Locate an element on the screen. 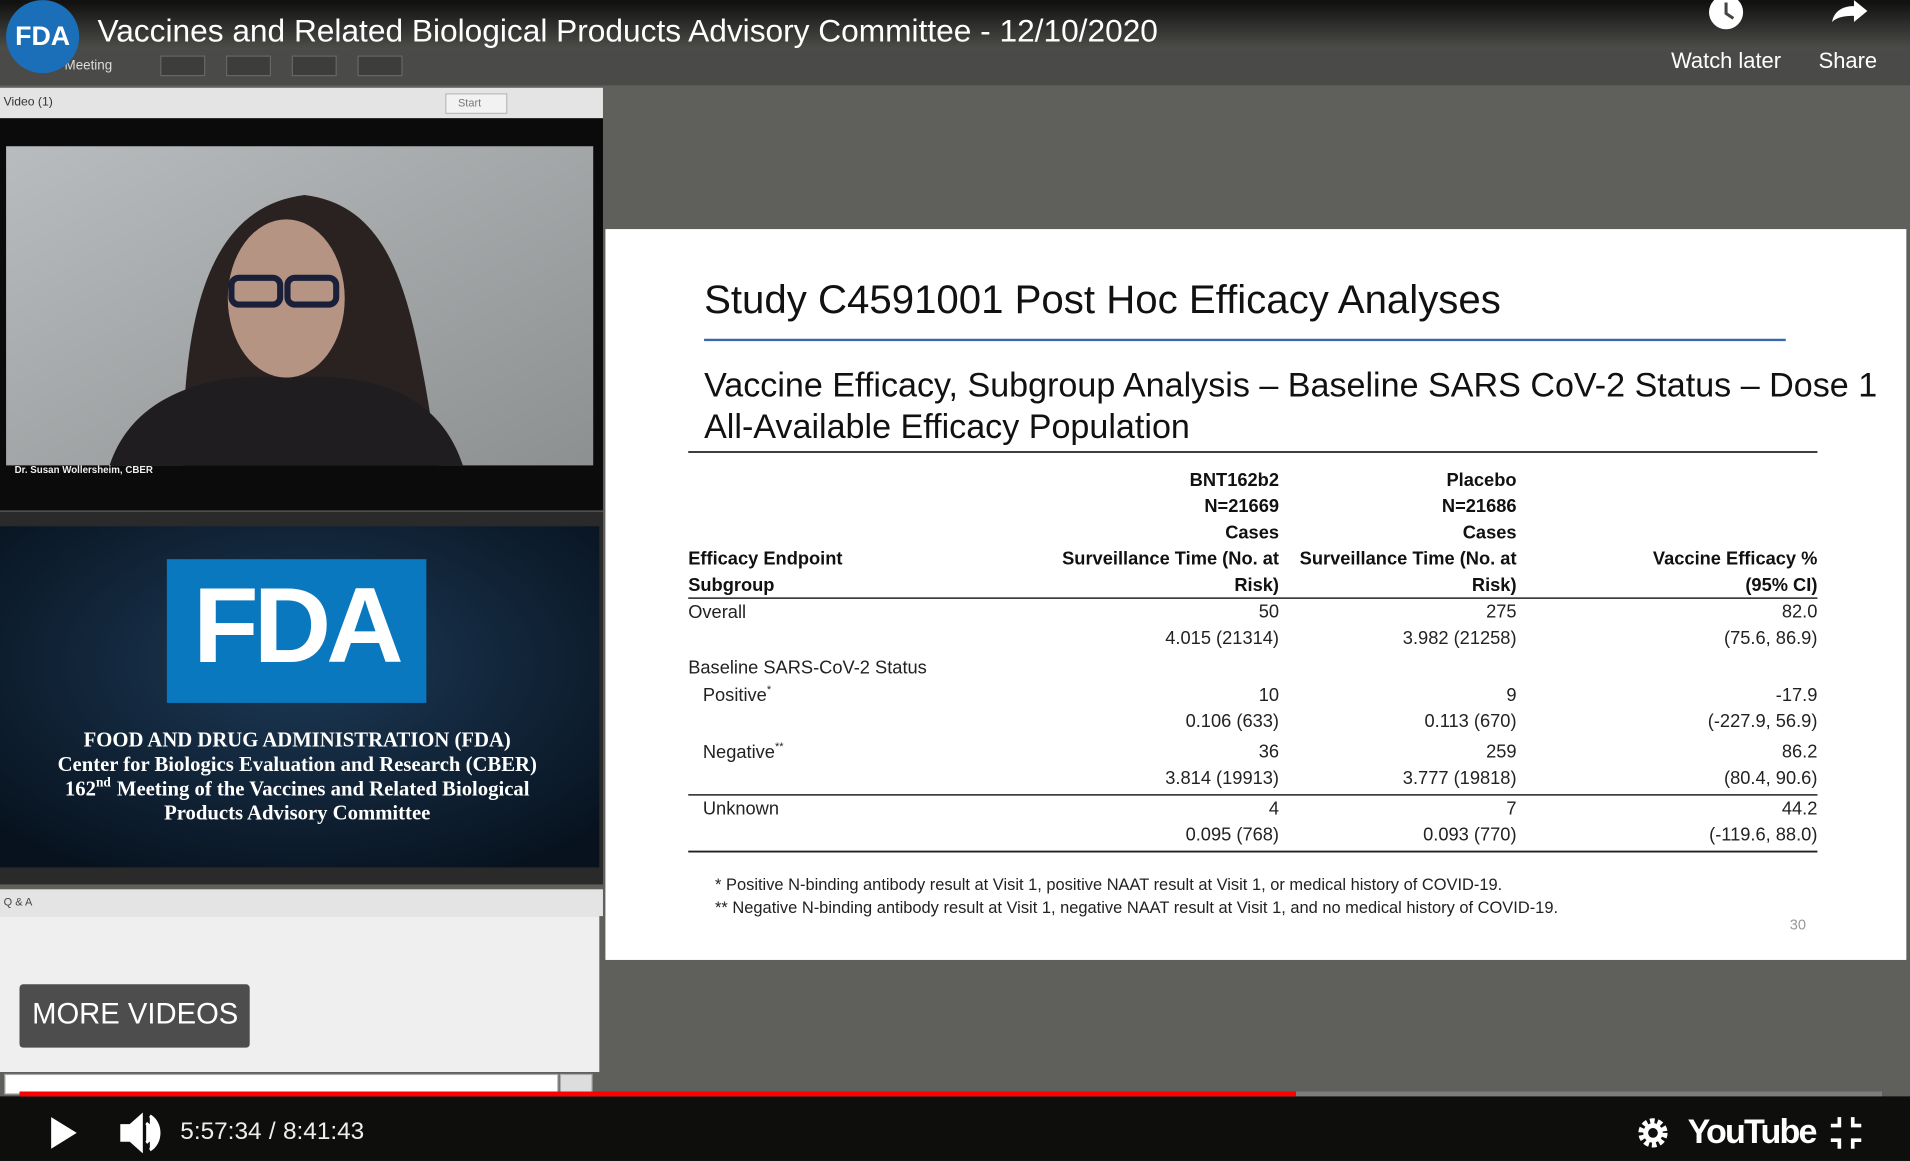 The height and width of the screenshot is (1161, 1910). fda-logo: FDA is located at coordinates (297, 625).